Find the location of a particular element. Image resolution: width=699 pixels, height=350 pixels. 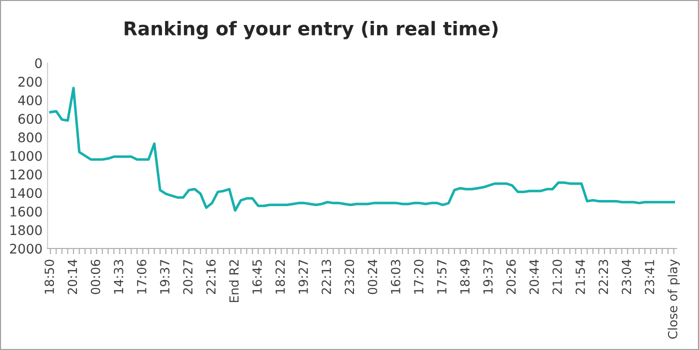

y-tick-label: 2000 is located at coordinates (26, 249).